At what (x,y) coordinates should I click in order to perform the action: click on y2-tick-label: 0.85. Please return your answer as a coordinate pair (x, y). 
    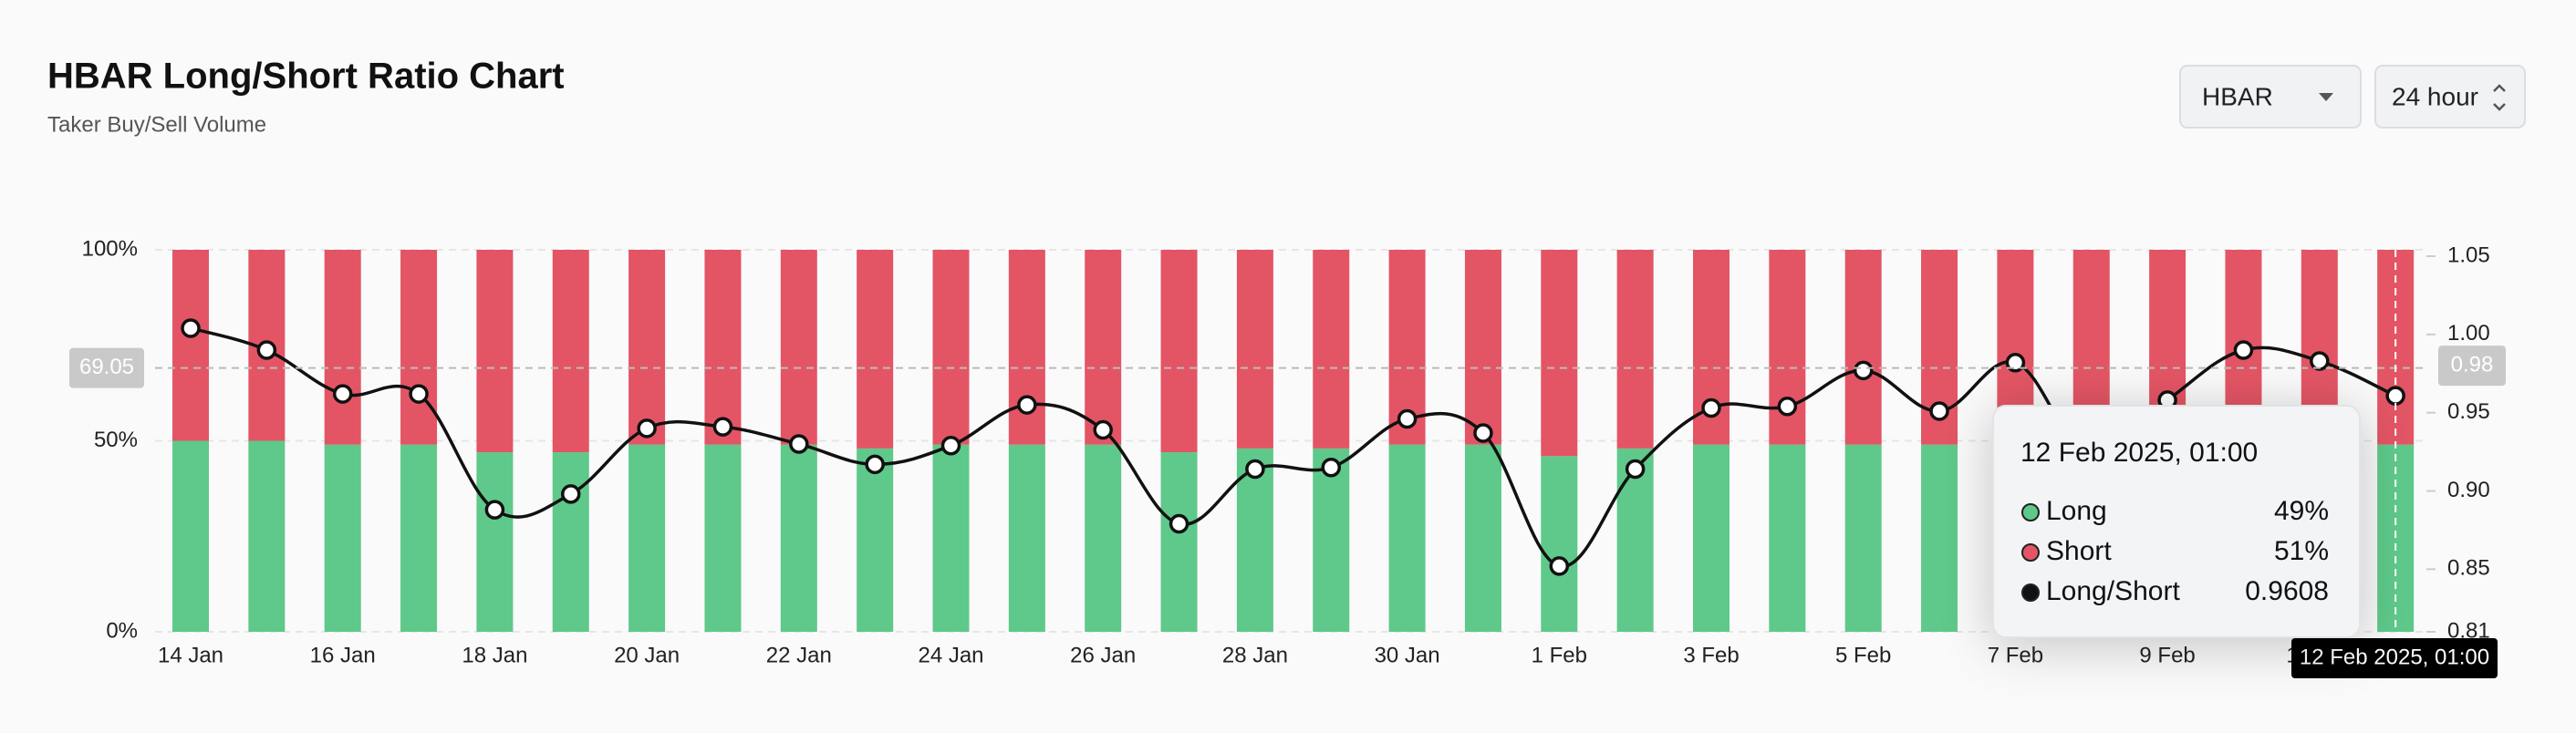
    Looking at the image, I should click on (2468, 568).